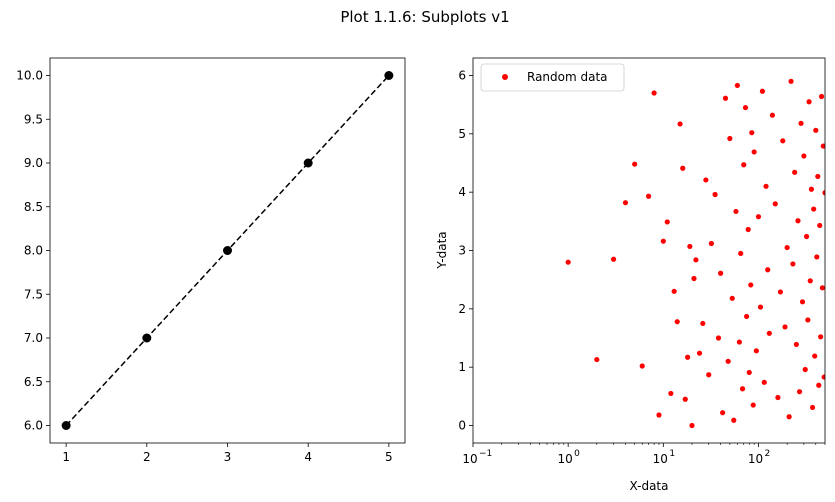 The height and width of the screenshot is (502, 835). I want to click on right-y-ticks: 0 1 2 3 4 5 6, so click(465, 251).